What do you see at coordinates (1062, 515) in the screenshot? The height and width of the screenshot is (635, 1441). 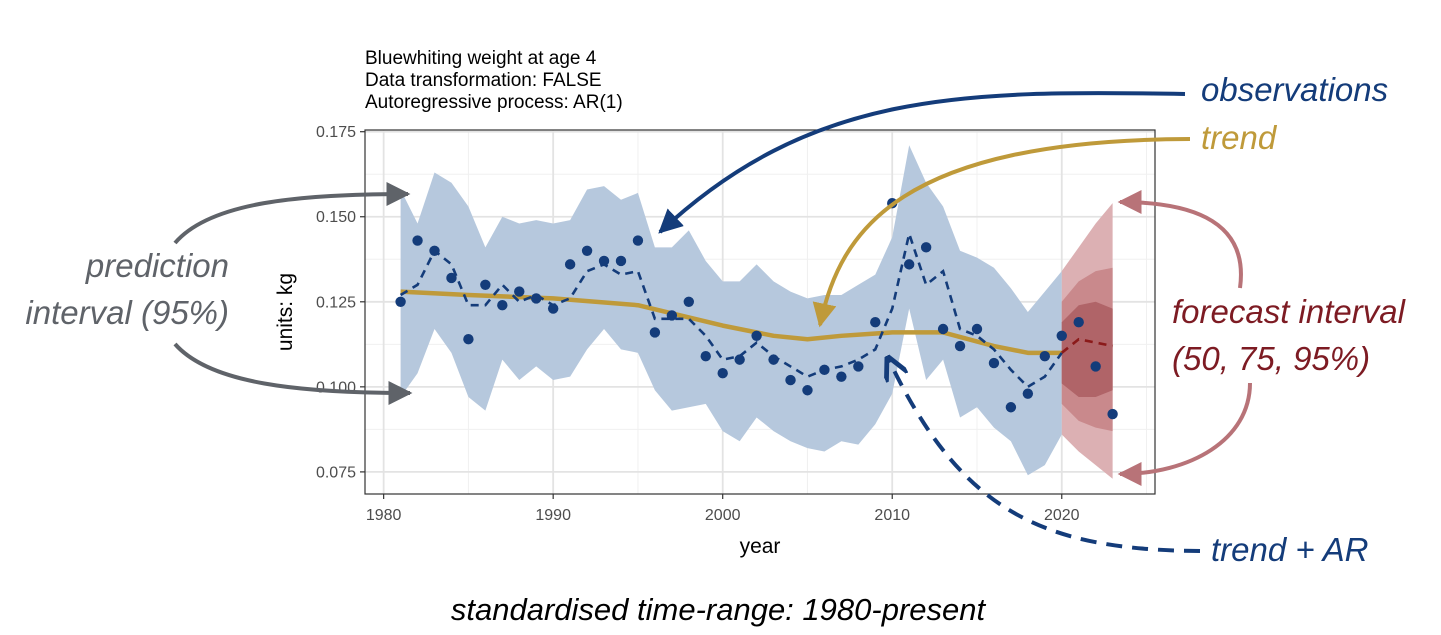 I see `x-tick-label: 2020` at bounding box center [1062, 515].